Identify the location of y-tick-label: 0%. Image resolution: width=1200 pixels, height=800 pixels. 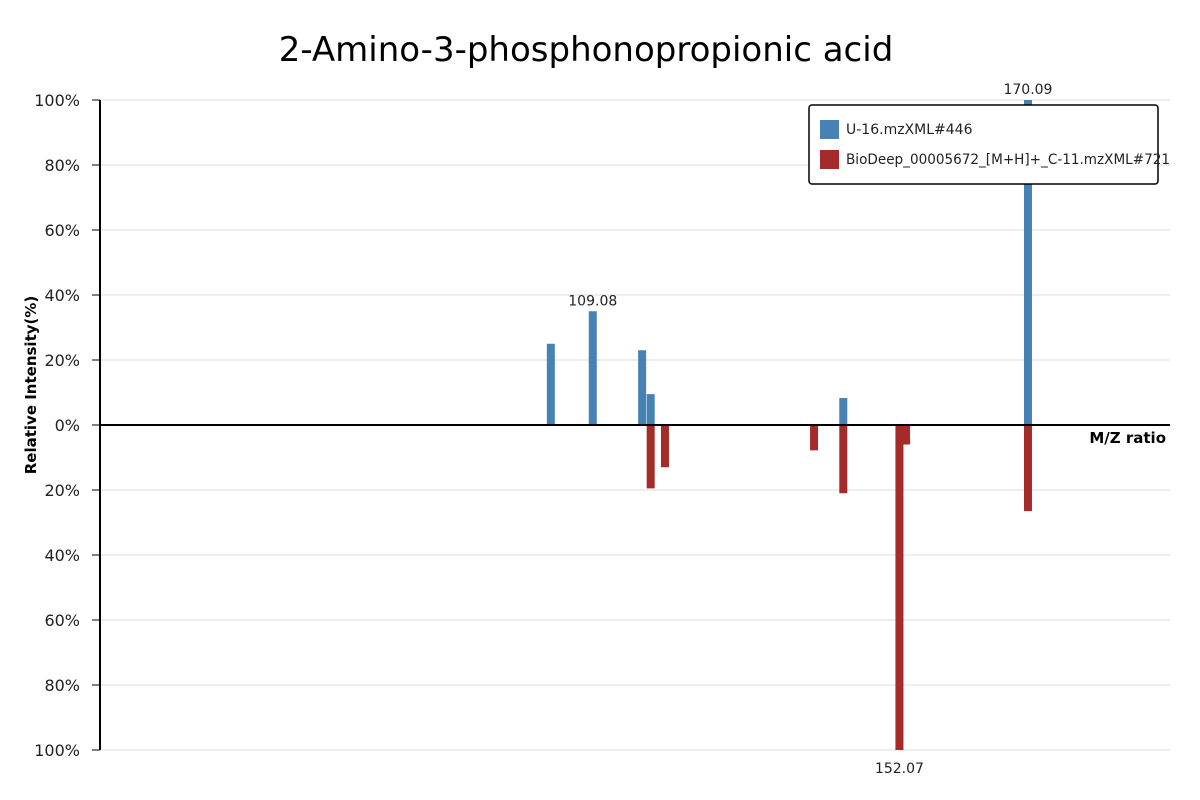
(67, 425).